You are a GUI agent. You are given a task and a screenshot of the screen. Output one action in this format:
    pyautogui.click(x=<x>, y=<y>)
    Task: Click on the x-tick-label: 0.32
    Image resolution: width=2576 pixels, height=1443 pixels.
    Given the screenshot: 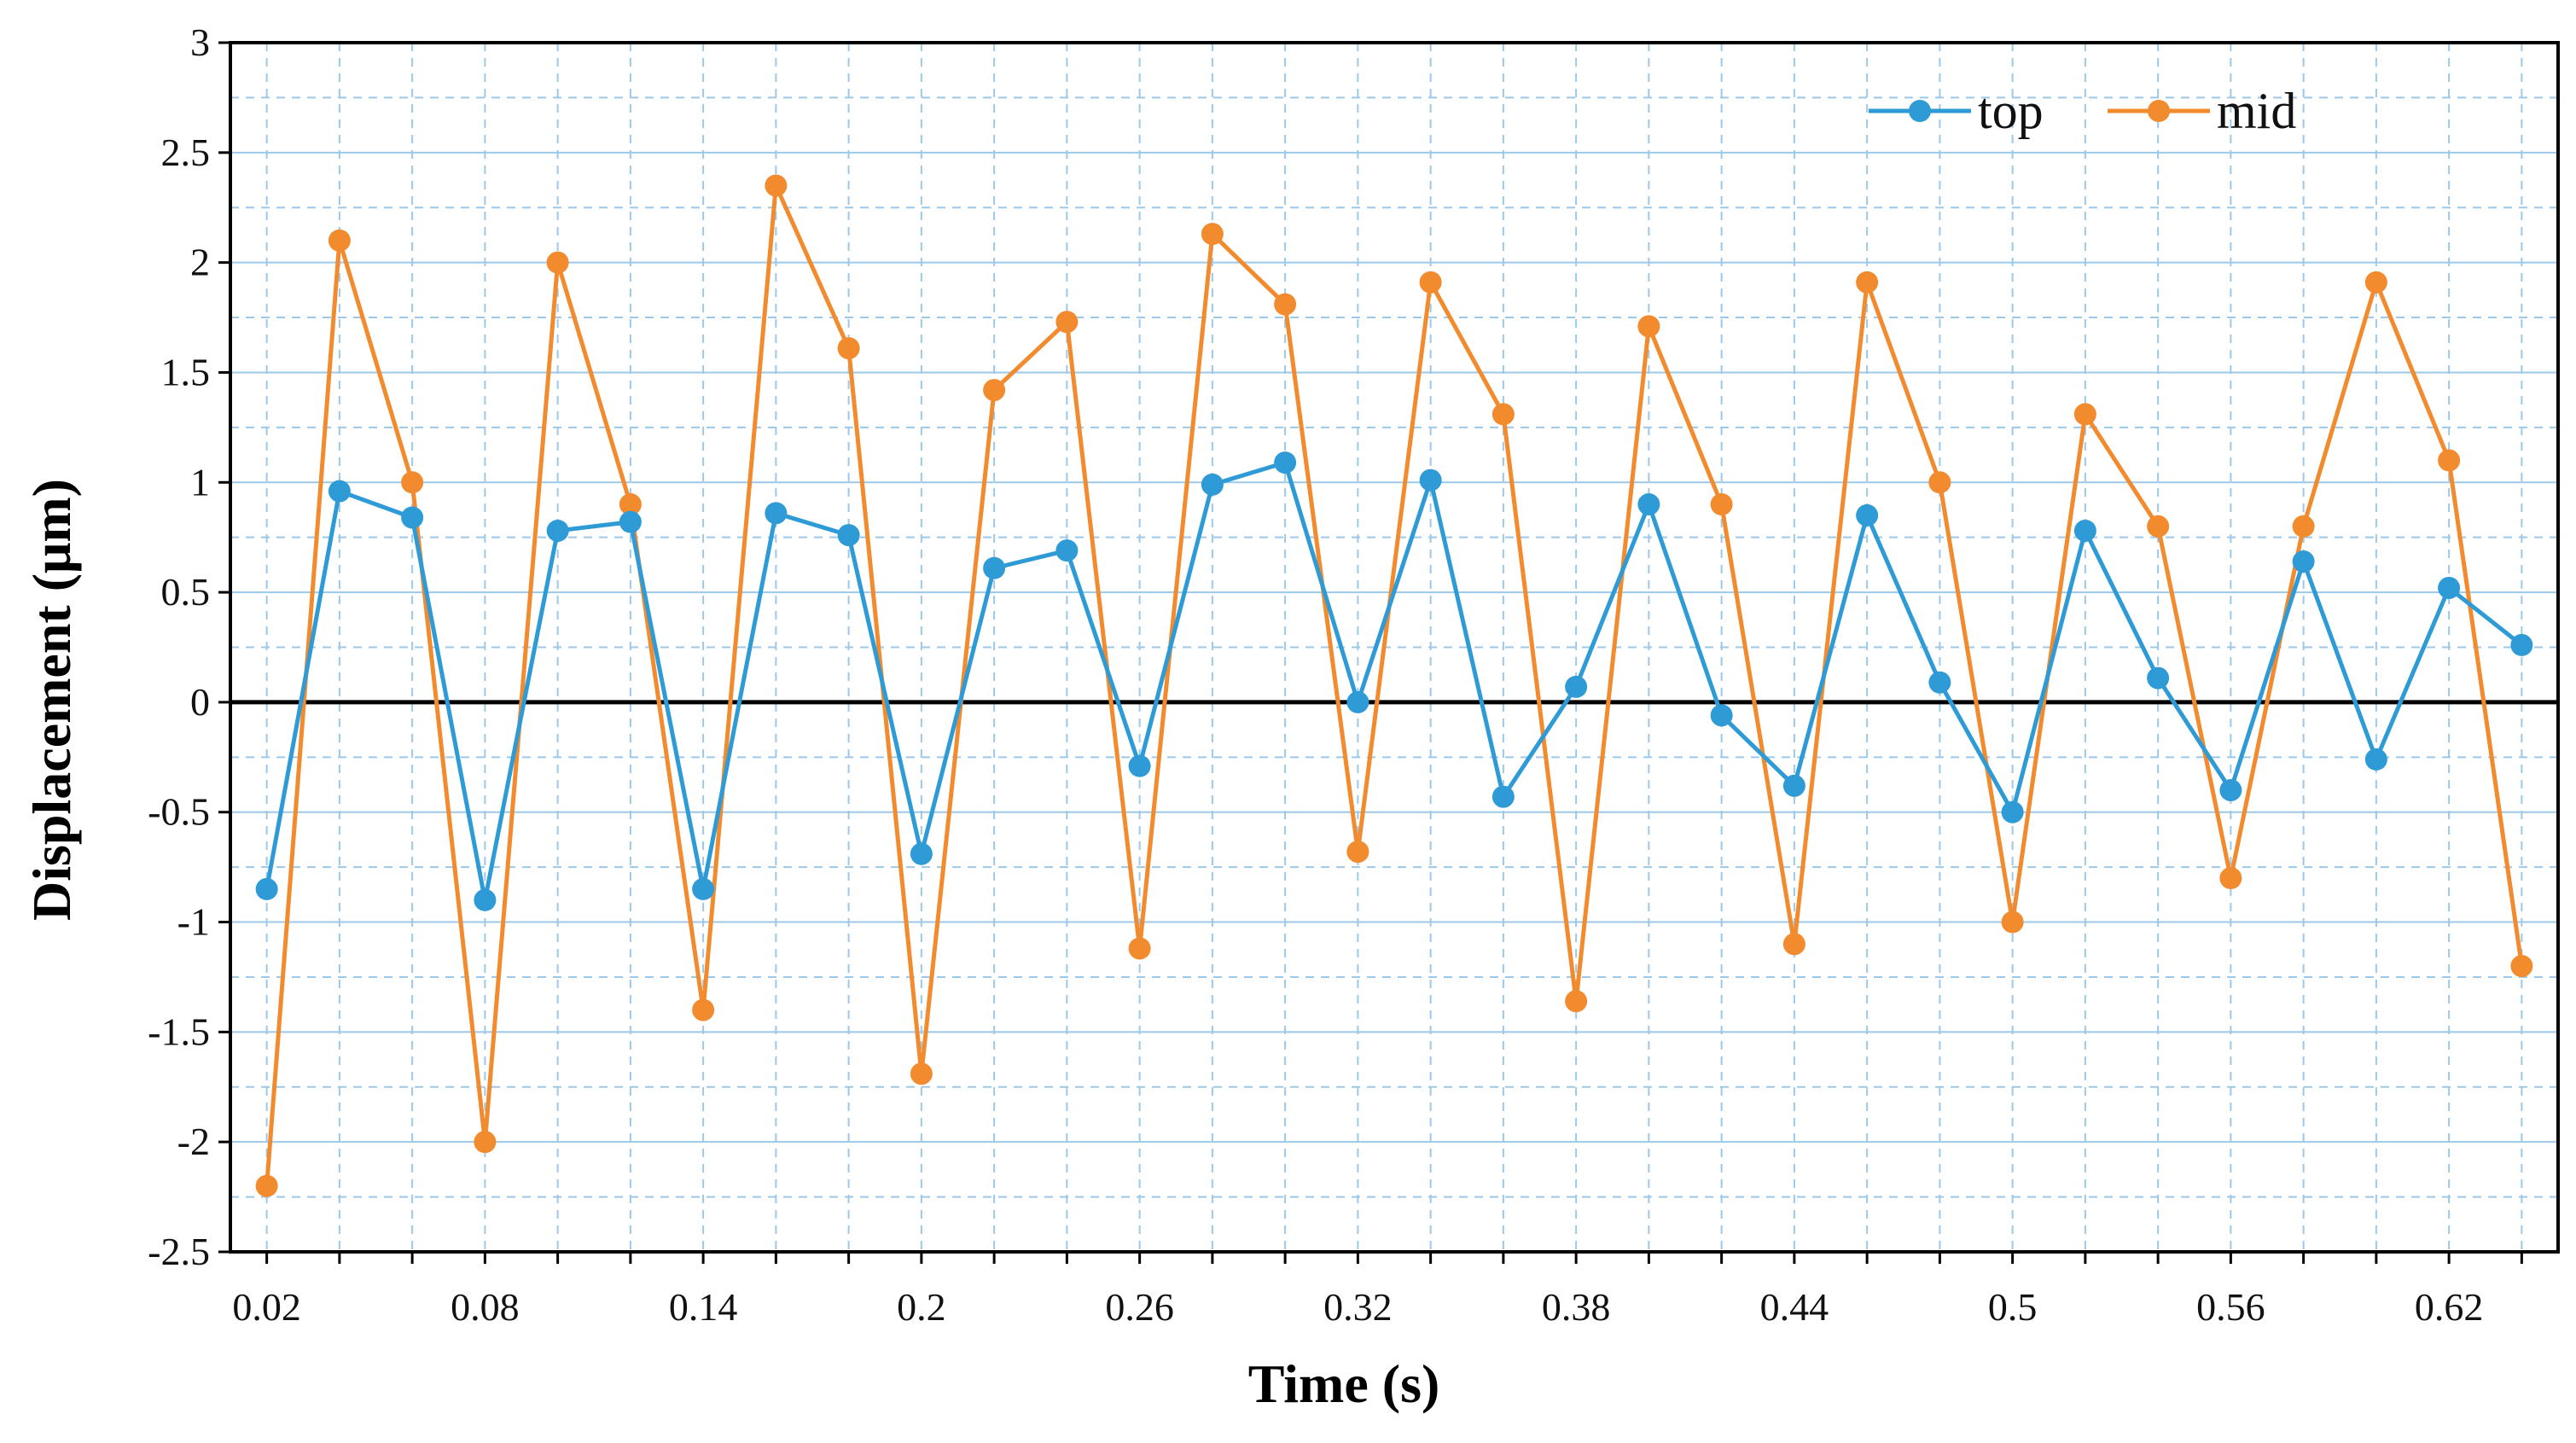 What is the action you would take?
    pyautogui.click(x=1358, y=1307)
    